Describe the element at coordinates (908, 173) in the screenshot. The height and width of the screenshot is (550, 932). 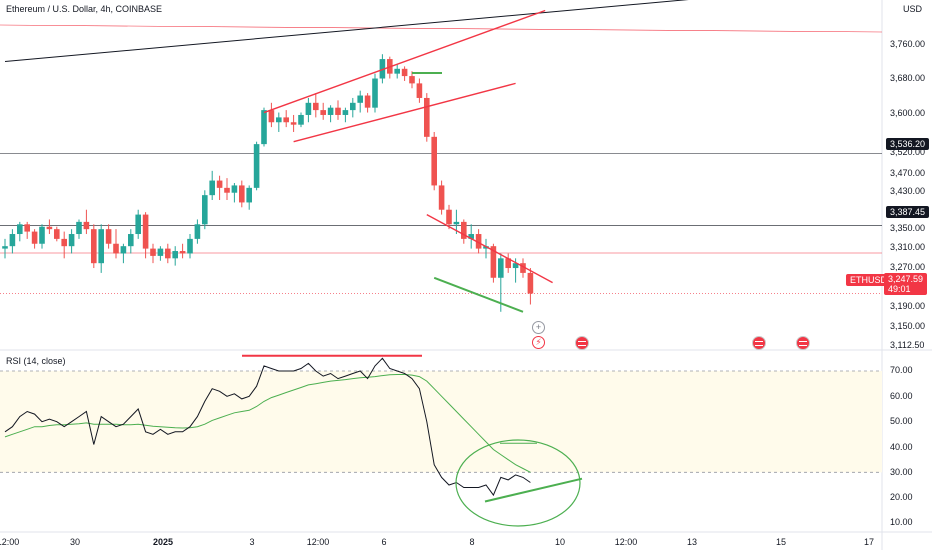
I see `price-tick: 3,470.00` at that location.